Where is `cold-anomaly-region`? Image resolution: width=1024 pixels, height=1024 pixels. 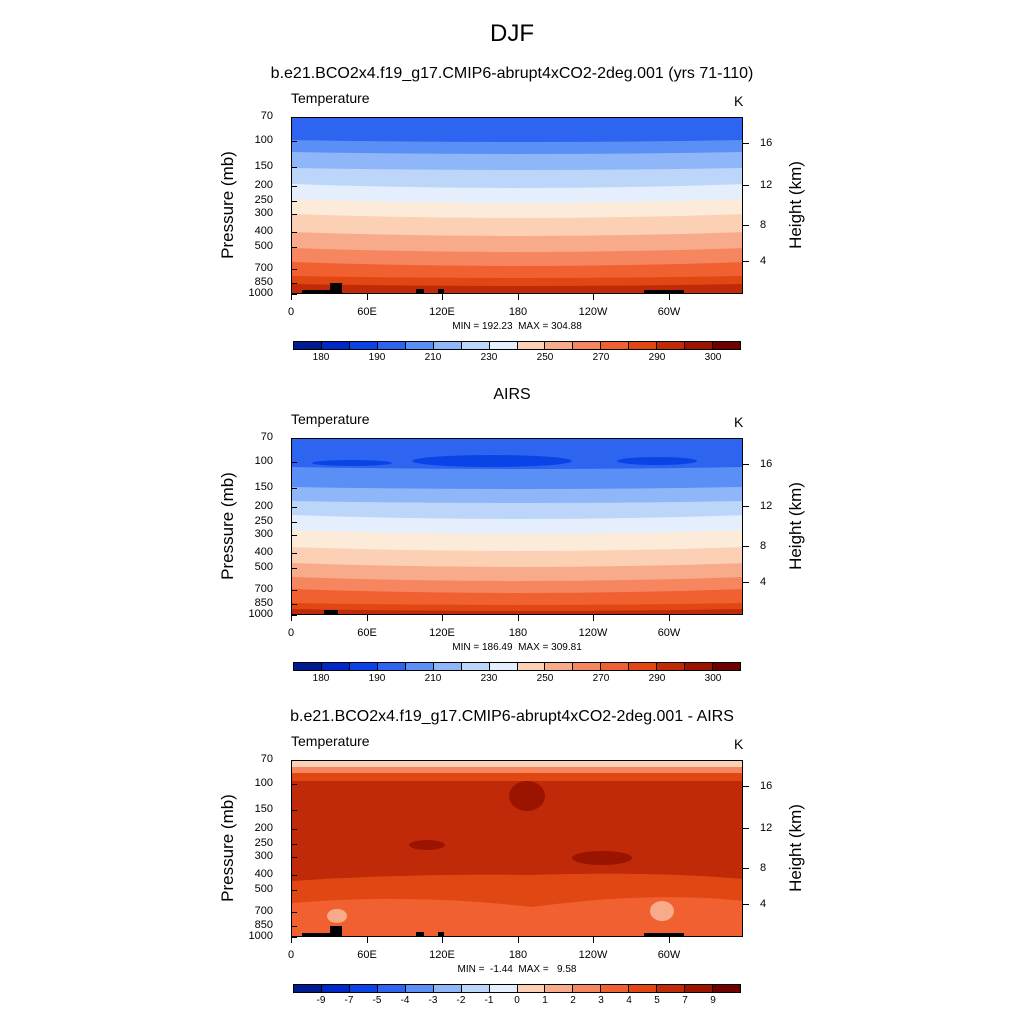
cold-anomaly-region is located at coordinates (492, 461).